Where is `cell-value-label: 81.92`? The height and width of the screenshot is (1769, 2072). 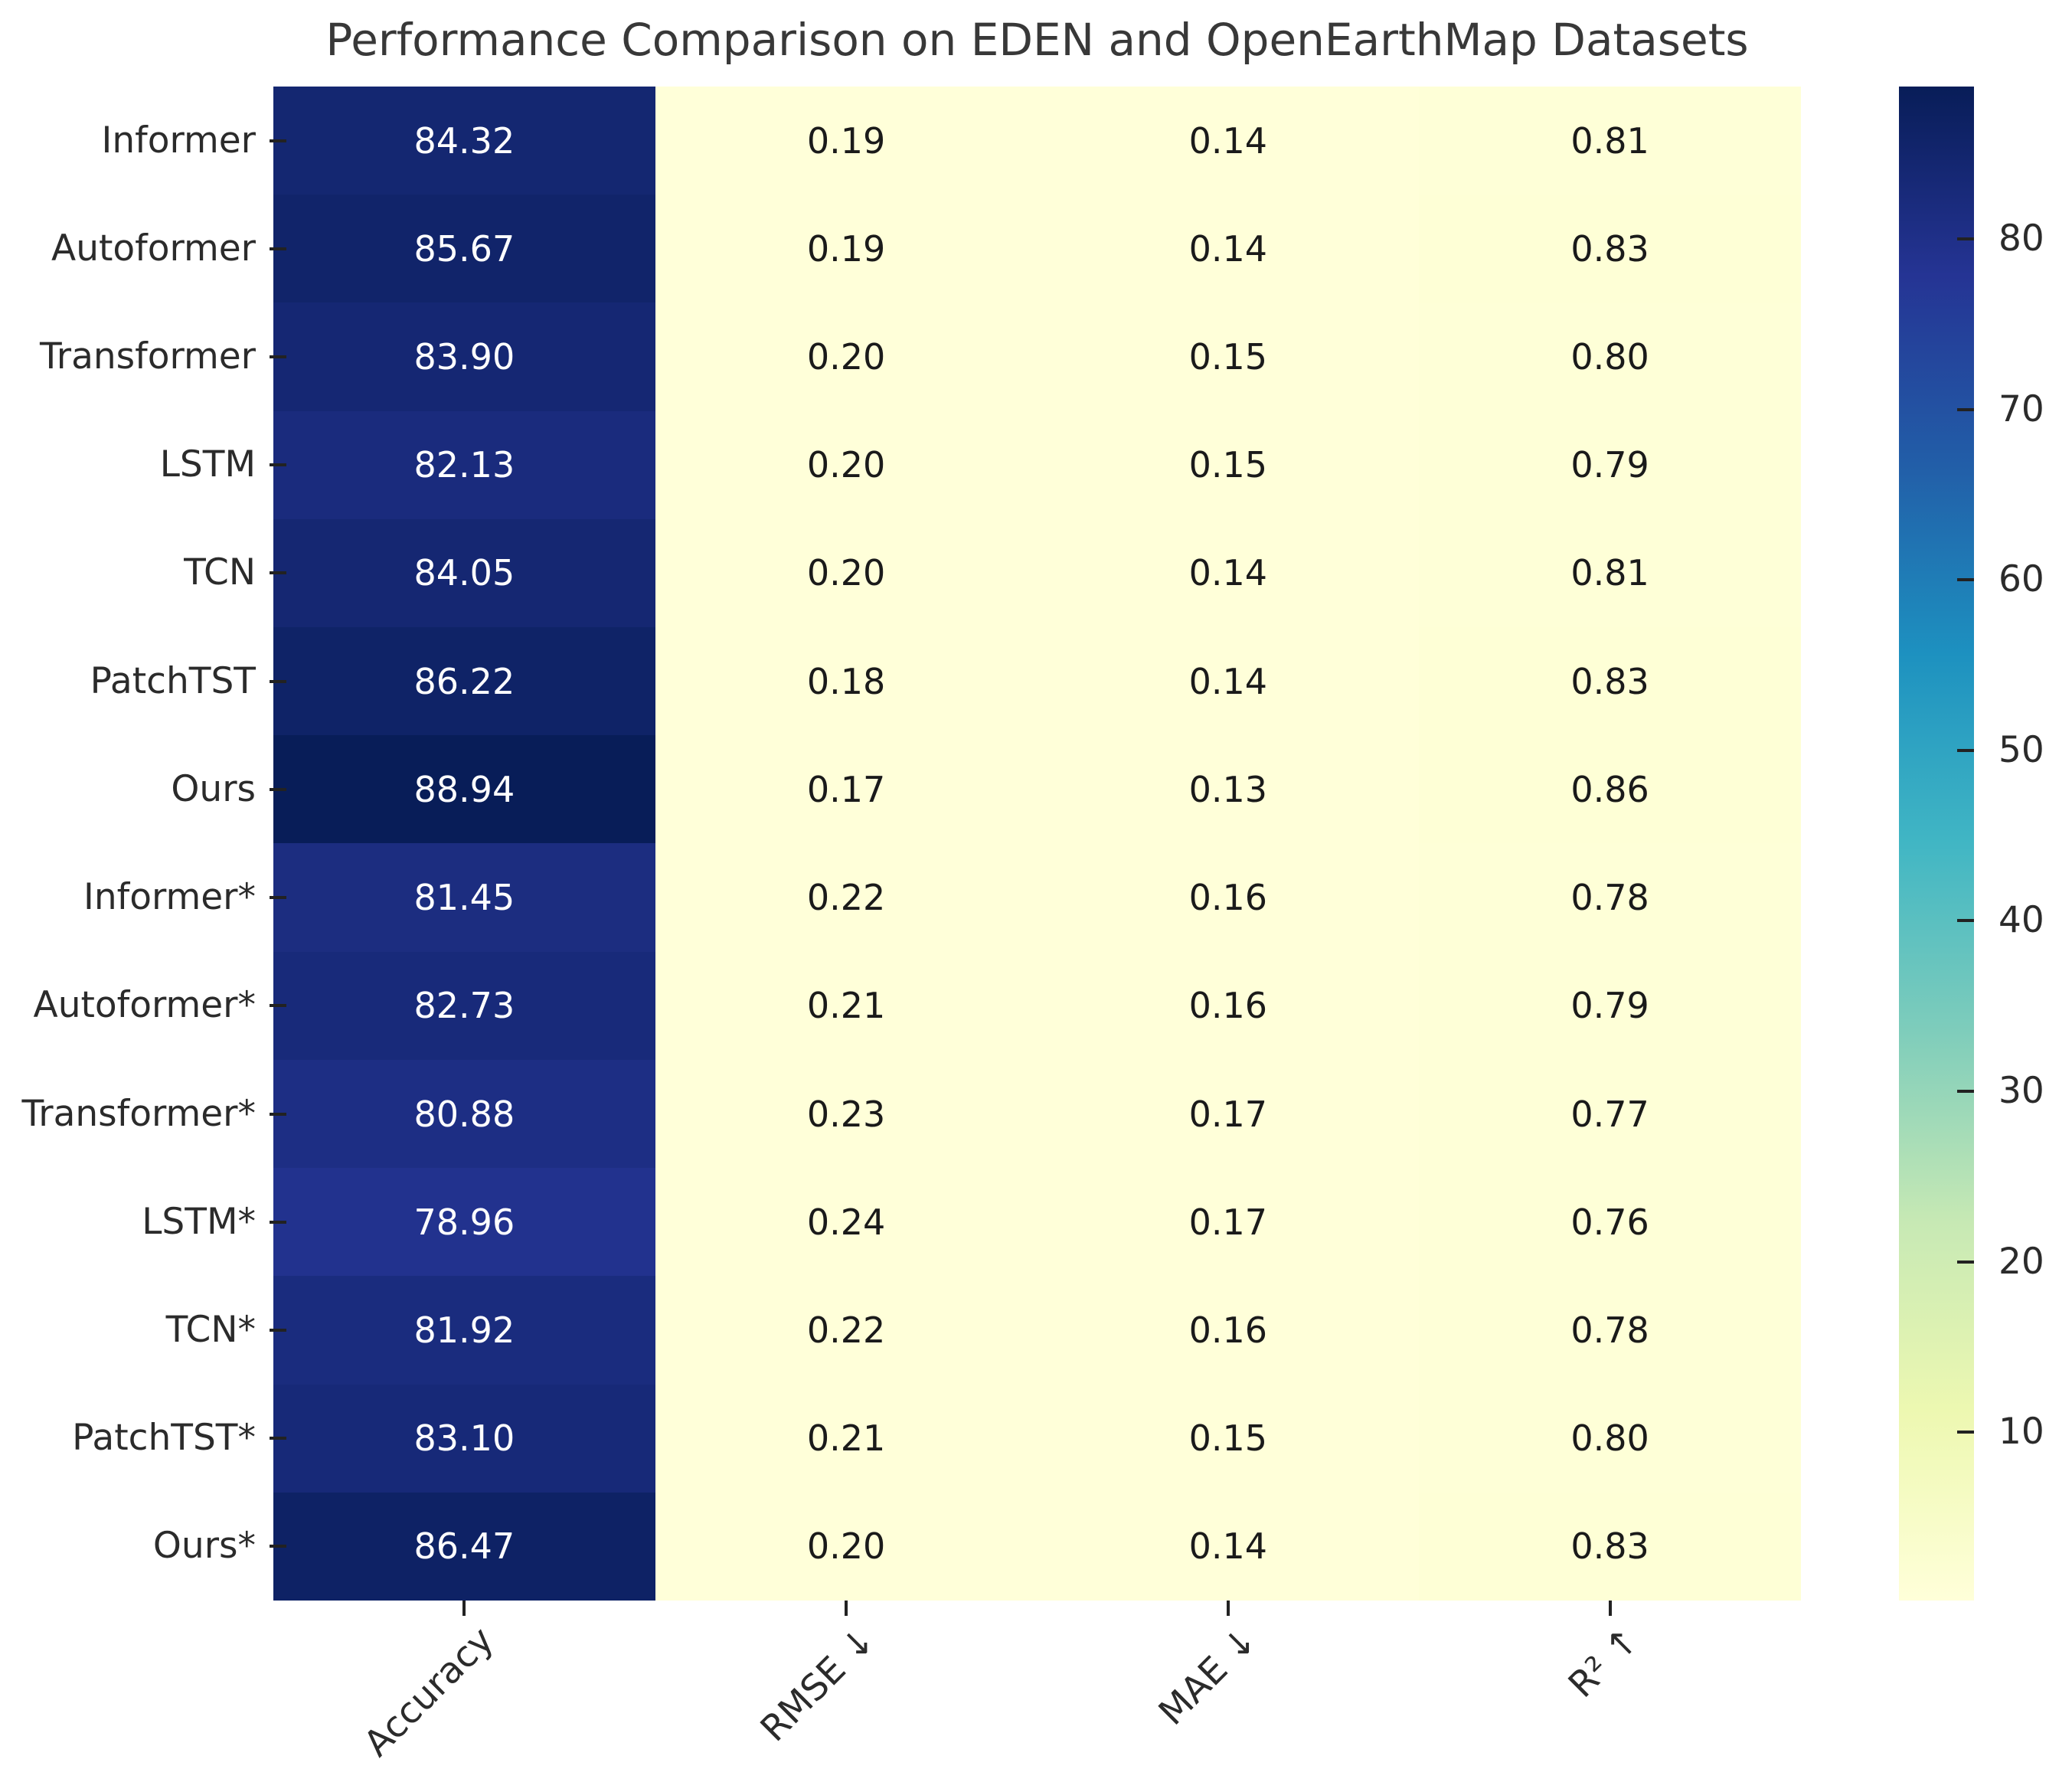 cell-value-label: 81.92 is located at coordinates (464, 1330).